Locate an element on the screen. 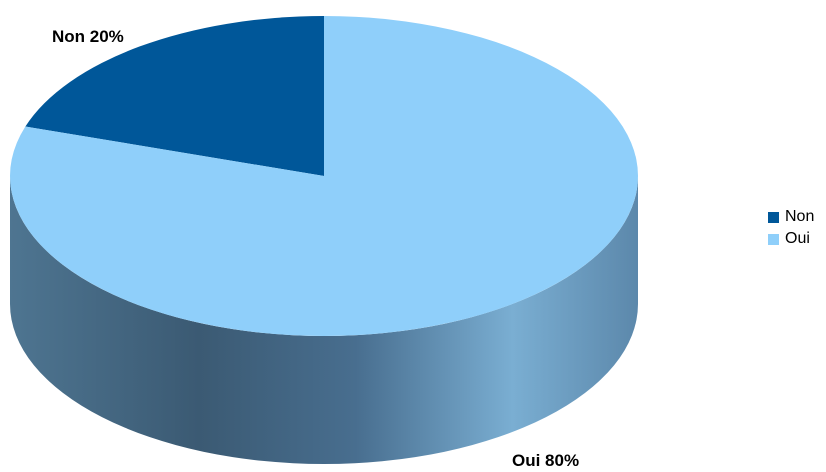 The image size is (826, 472). data-label-non: Non 20% is located at coordinates (88, 36).